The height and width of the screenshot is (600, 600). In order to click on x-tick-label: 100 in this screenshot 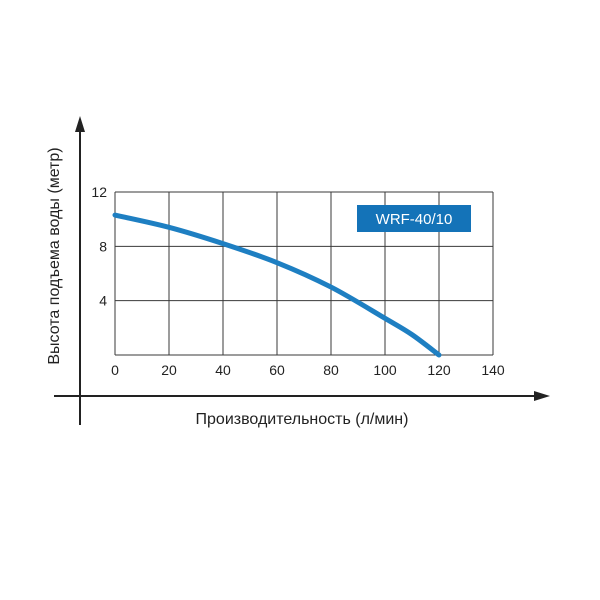, I will do `click(385, 370)`.